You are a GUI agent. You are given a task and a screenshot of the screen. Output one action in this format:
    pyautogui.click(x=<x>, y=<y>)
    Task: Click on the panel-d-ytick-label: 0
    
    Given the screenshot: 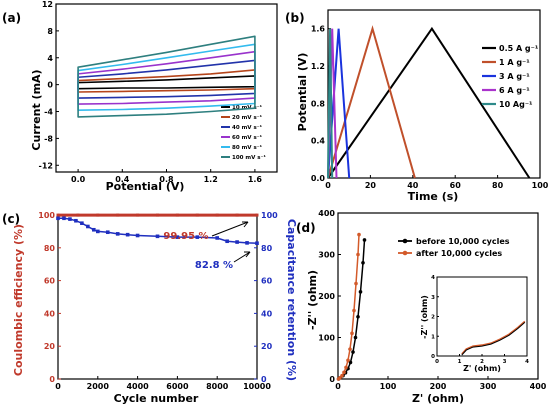 What is the action you would take?
    pyautogui.click(x=332, y=379)
    